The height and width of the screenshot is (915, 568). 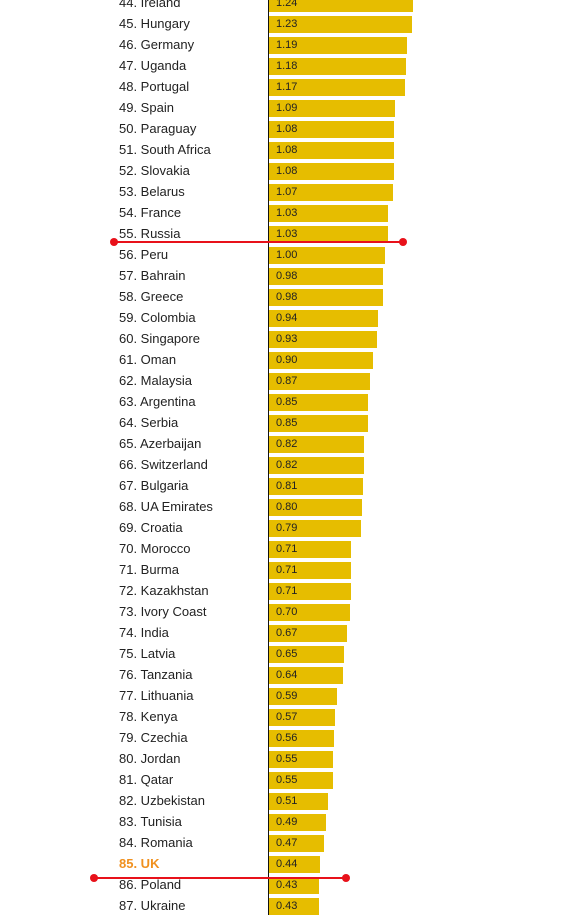 I want to click on bar-value-label: 0.94, so click(x=287, y=318).